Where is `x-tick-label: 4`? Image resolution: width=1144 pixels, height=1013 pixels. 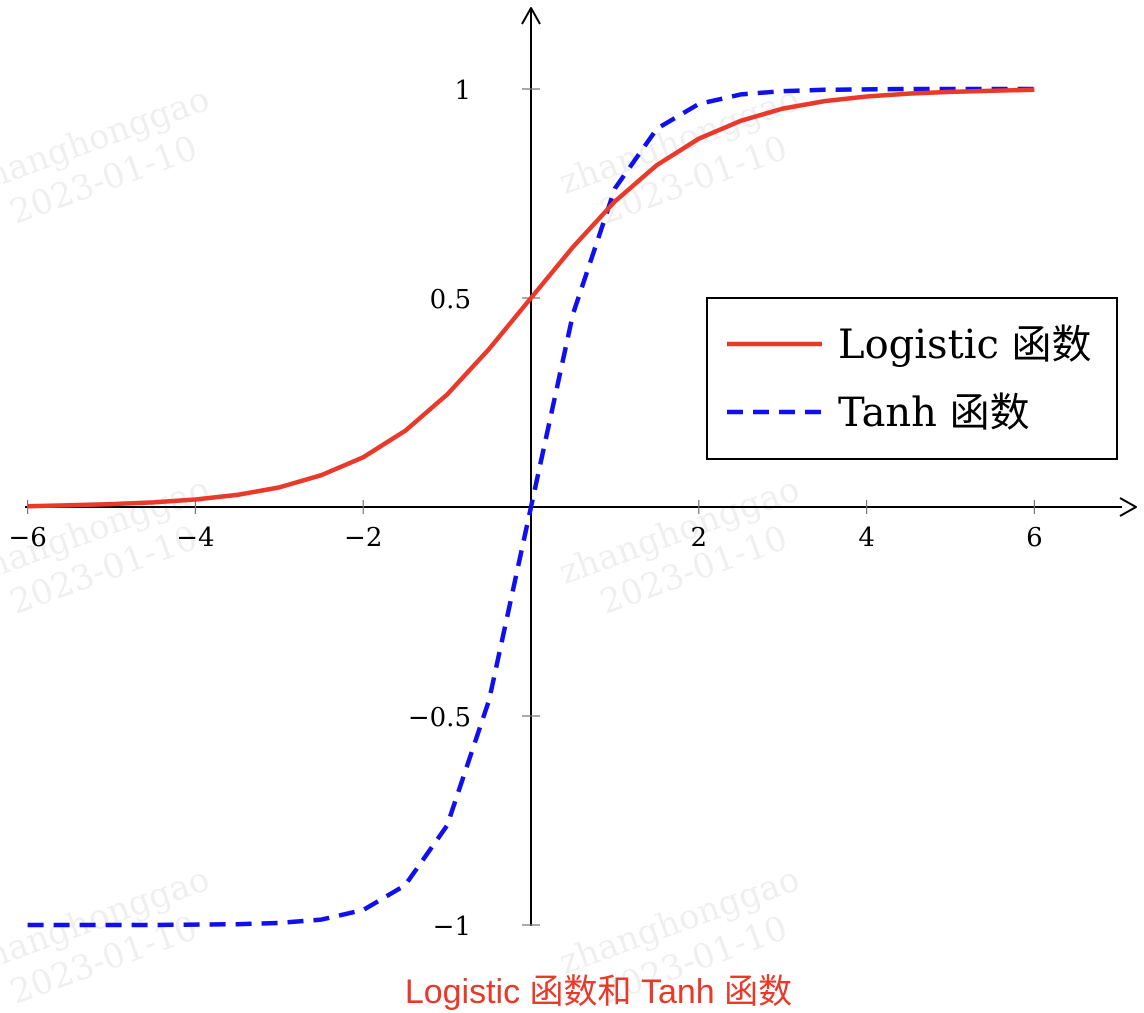 x-tick-label: 4 is located at coordinates (866, 538).